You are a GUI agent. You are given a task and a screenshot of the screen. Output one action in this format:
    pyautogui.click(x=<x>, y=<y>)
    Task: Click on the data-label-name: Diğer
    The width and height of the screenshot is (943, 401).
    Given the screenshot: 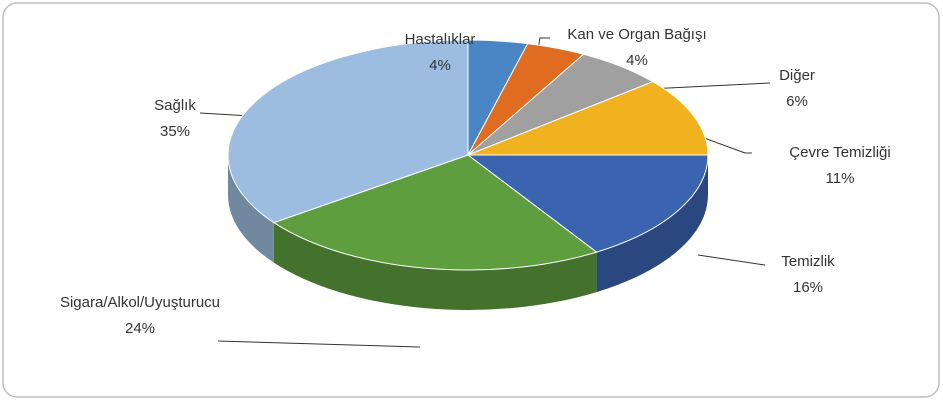 What is the action you would take?
    pyautogui.click(x=797, y=75)
    